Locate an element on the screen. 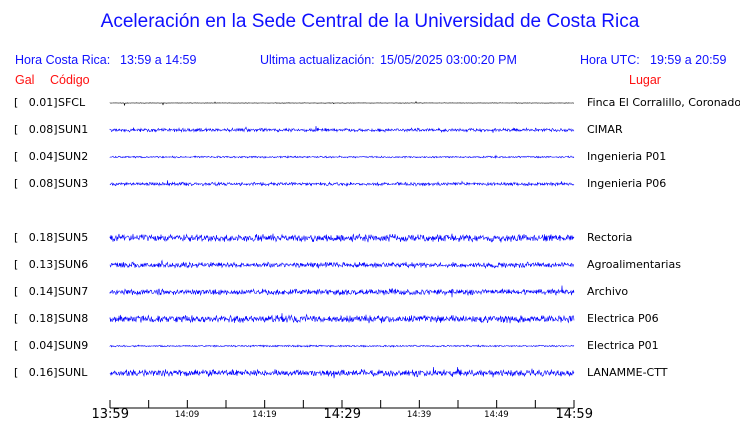 The height and width of the screenshot is (423, 740). gal-column-header: Gal is located at coordinates (25, 80).